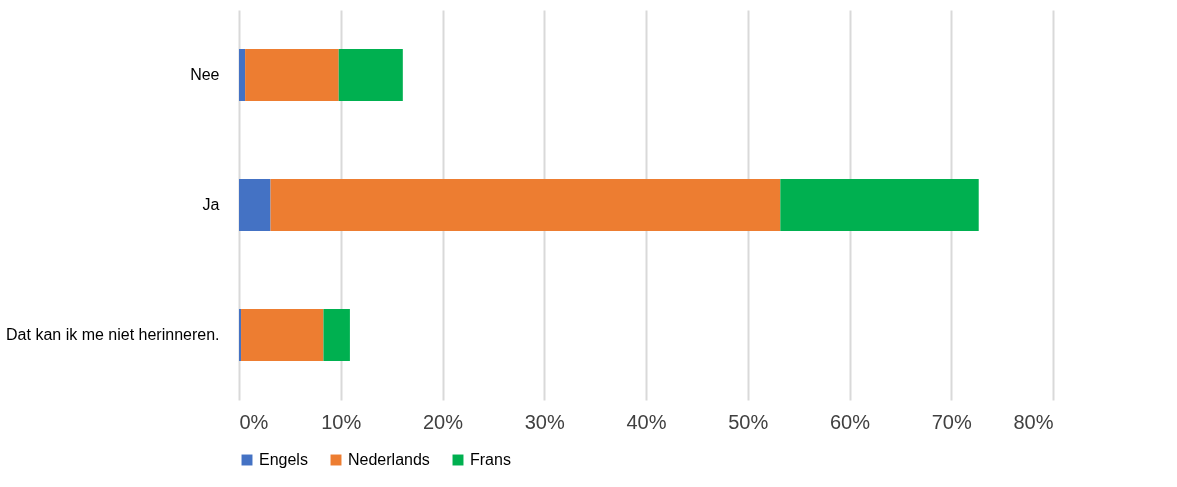  Describe the element at coordinates (205, 74) in the screenshot. I see `y-tick-label: Nee` at that location.